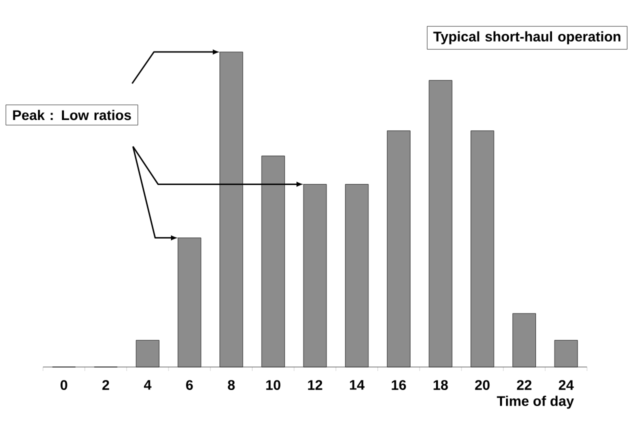 This screenshot has height=426, width=639. Describe the element at coordinates (526, 37) in the screenshot. I see `text: Typical short-haul operation` at that location.